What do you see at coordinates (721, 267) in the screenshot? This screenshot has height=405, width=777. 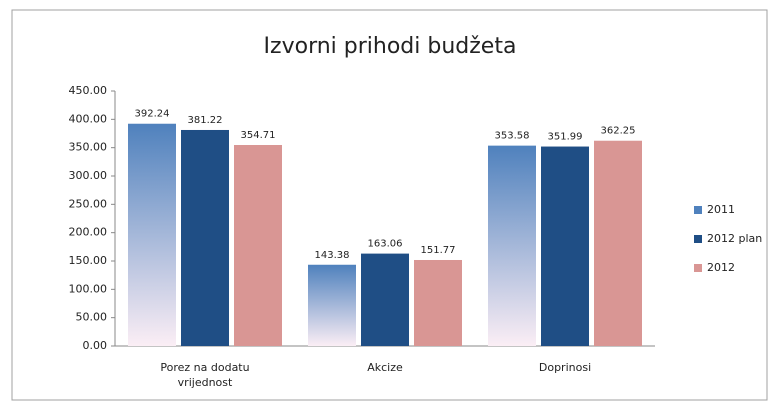 I see `legend-label: 2012` at bounding box center [721, 267].